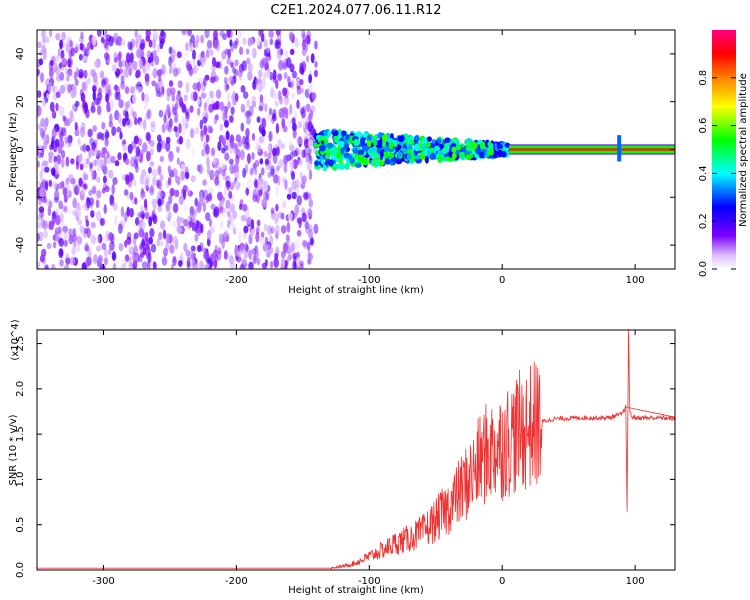 This screenshot has width=750, height=600. I want to click on colorbar-tick-label: 0.0, so click(703, 269).